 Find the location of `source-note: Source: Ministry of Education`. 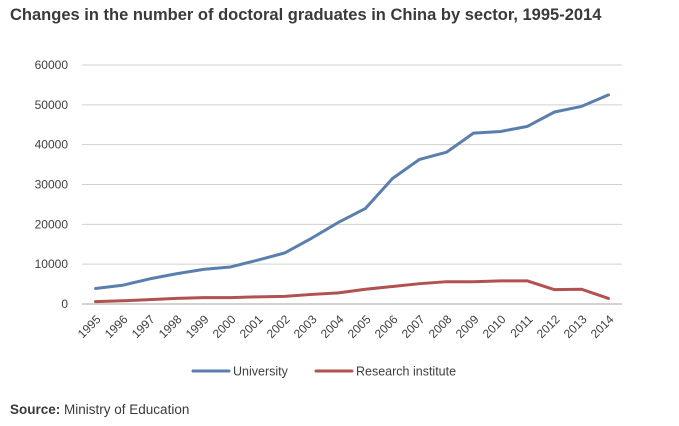

source-note: Source: Ministry of Education is located at coordinates (99, 409).